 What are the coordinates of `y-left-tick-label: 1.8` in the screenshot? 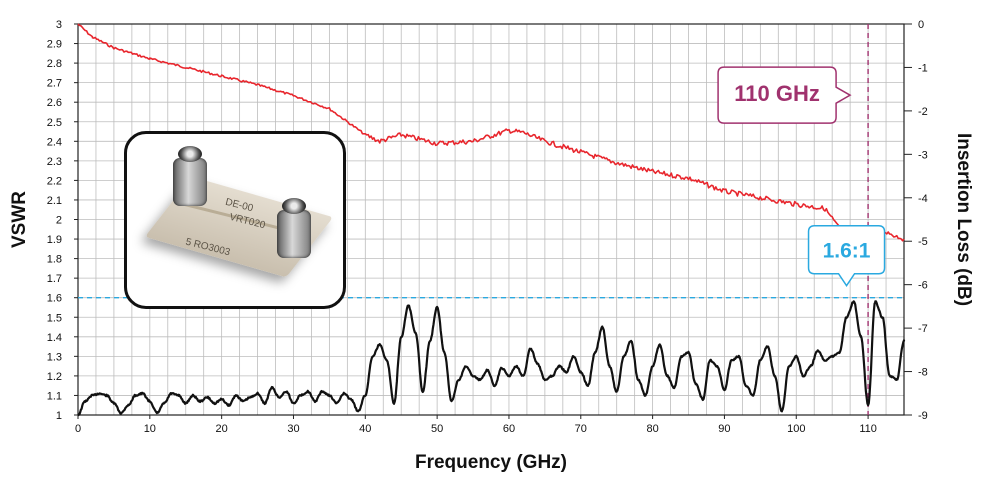 It's located at (54, 260).